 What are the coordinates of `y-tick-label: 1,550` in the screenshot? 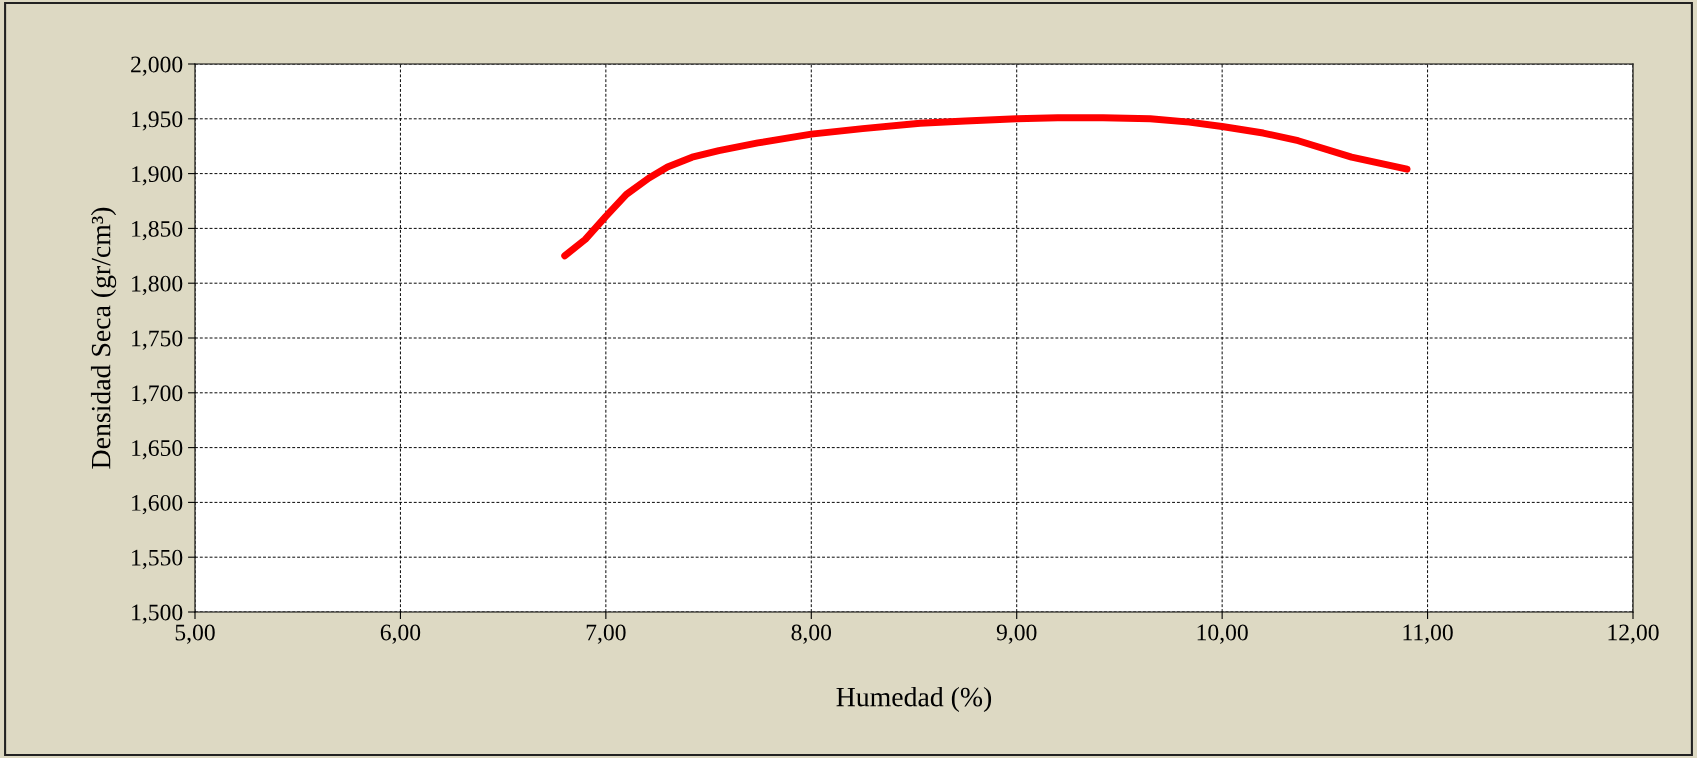 It's located at (157, 559).